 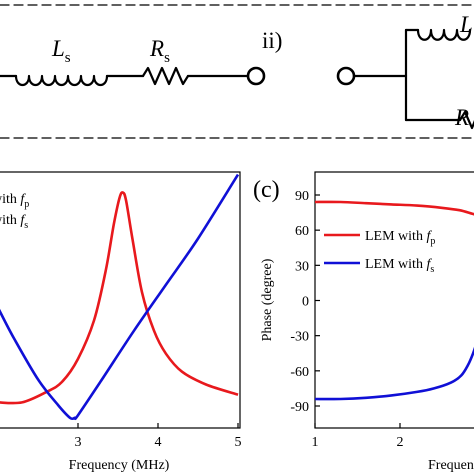 I want to click on y-tick-label-30: 30, so click(x=302, y=266).